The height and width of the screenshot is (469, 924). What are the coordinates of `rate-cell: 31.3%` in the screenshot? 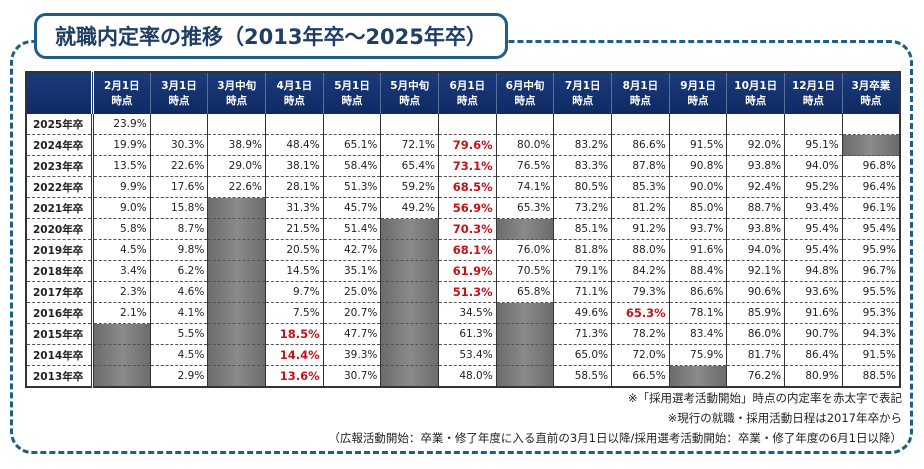 It's located at (294, 208).